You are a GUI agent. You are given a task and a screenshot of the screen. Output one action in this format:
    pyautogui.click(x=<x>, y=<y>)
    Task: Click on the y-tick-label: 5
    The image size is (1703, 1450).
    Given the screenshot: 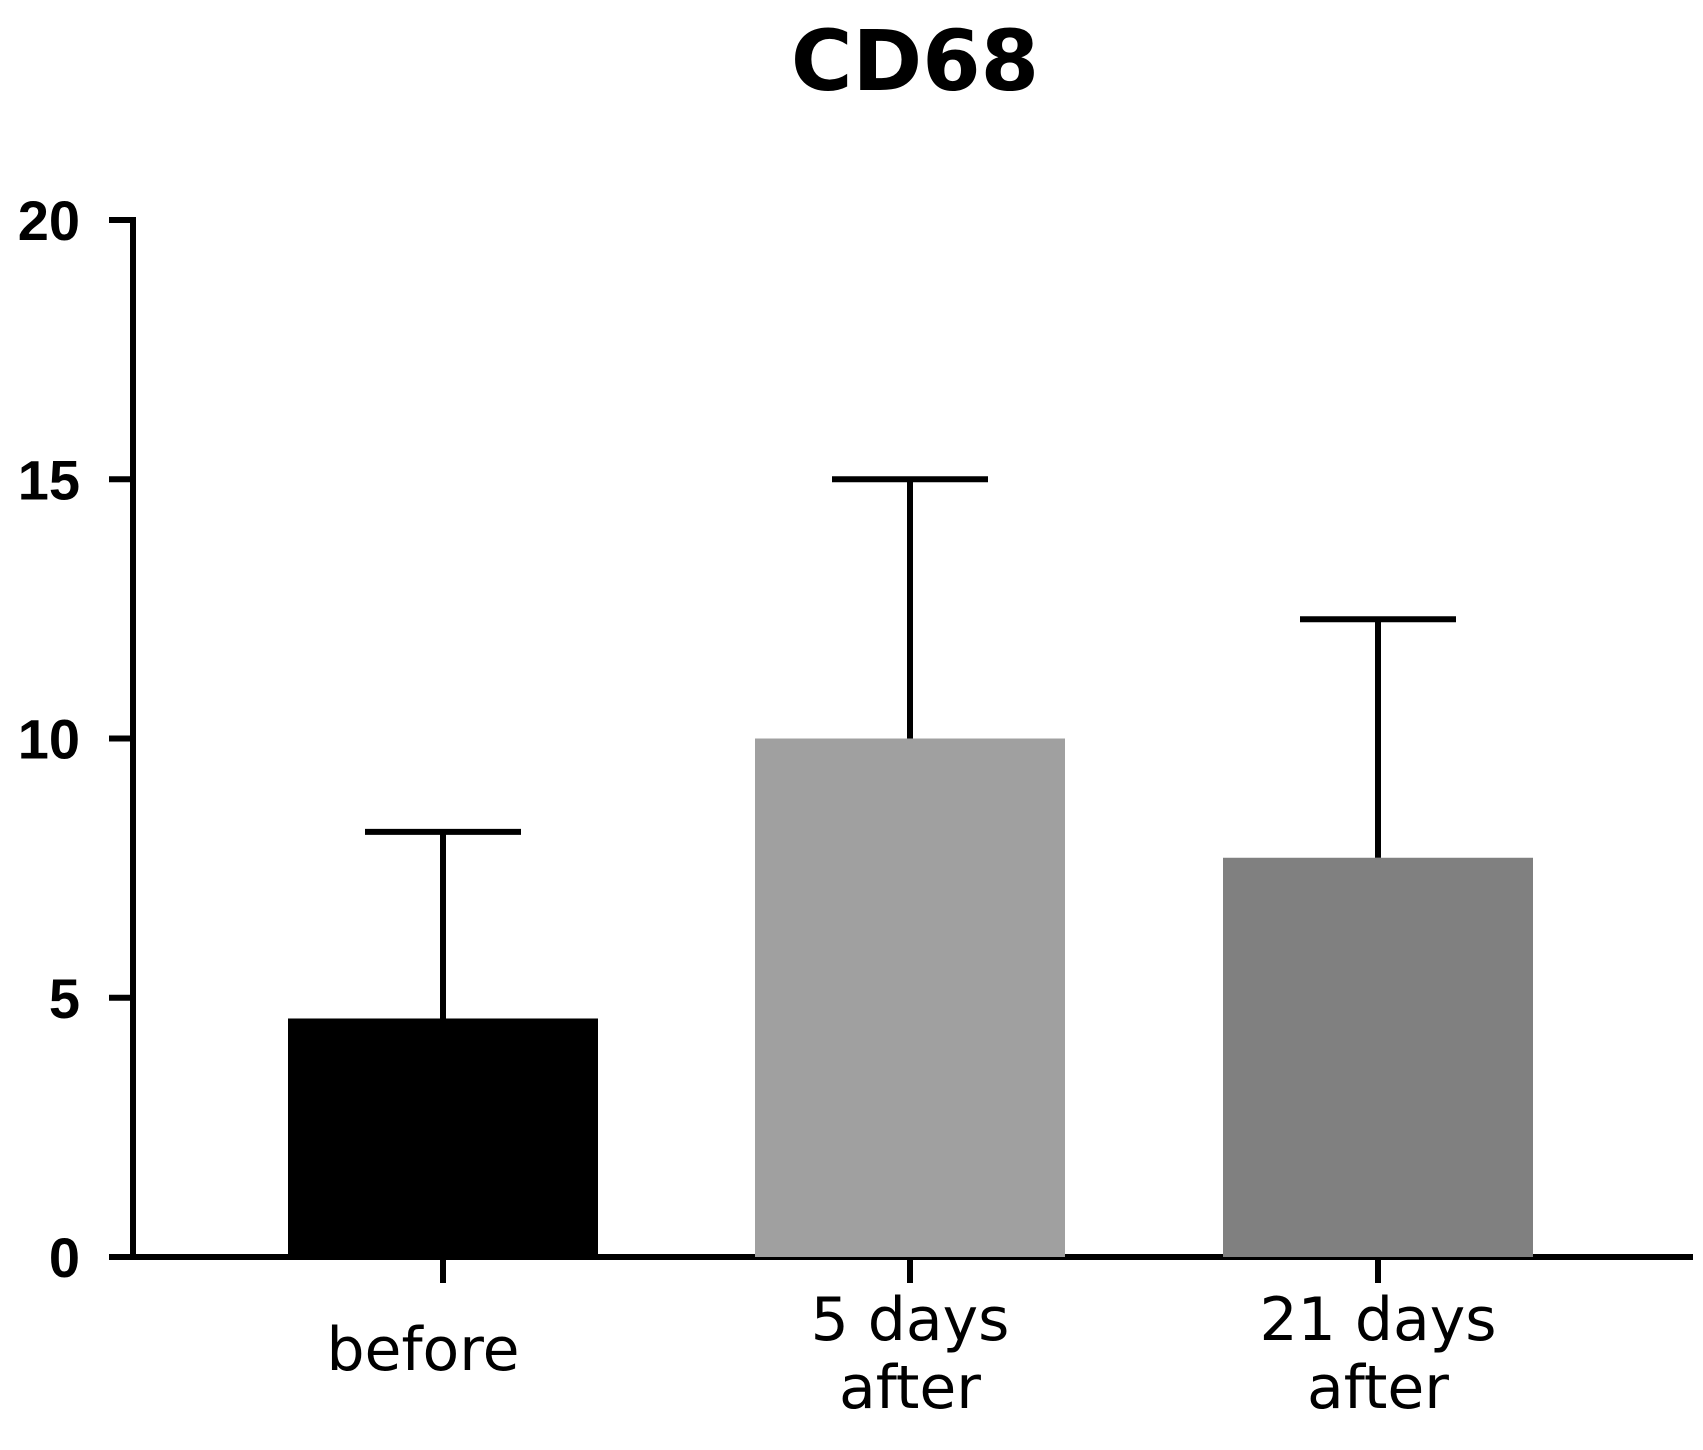 What is the action you would take?
    pyautogui.click(x=64, y=998)
    